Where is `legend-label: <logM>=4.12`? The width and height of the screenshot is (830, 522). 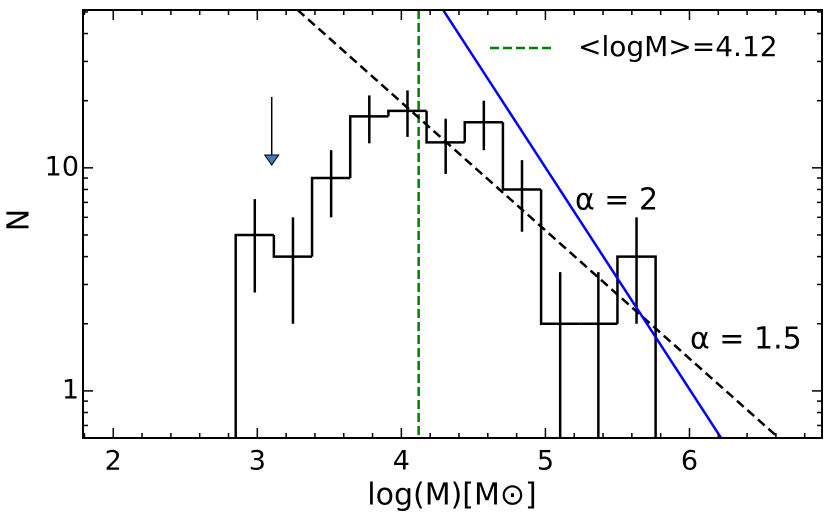
legend-label: <logM>=4.12 is located at coordinates (678, 46).